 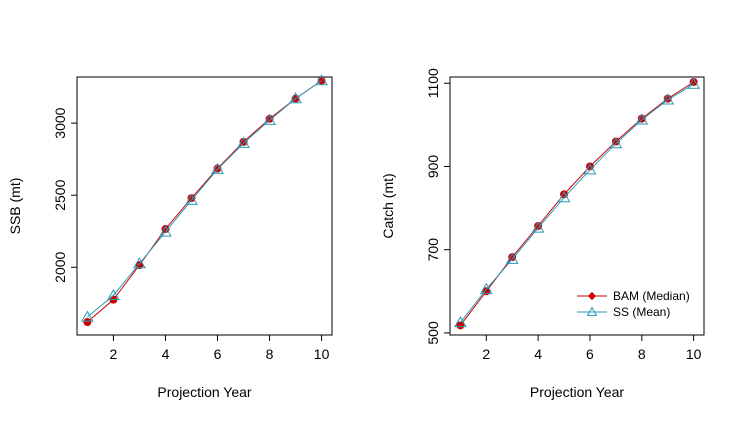 What do you see at coordinates (592, 296) in the screenshot?
I see `legend-bam-marker` at bounding box center [592, 296].